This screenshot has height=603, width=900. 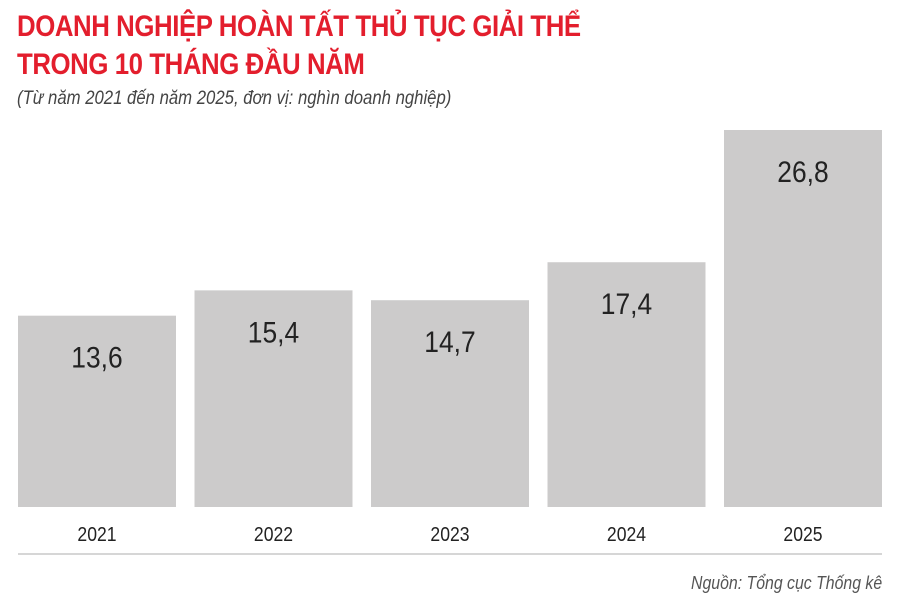 What do you see at coordinates (97, 411) in the screenshot?
I see `bar-2021` at bounding box center [97, 411].